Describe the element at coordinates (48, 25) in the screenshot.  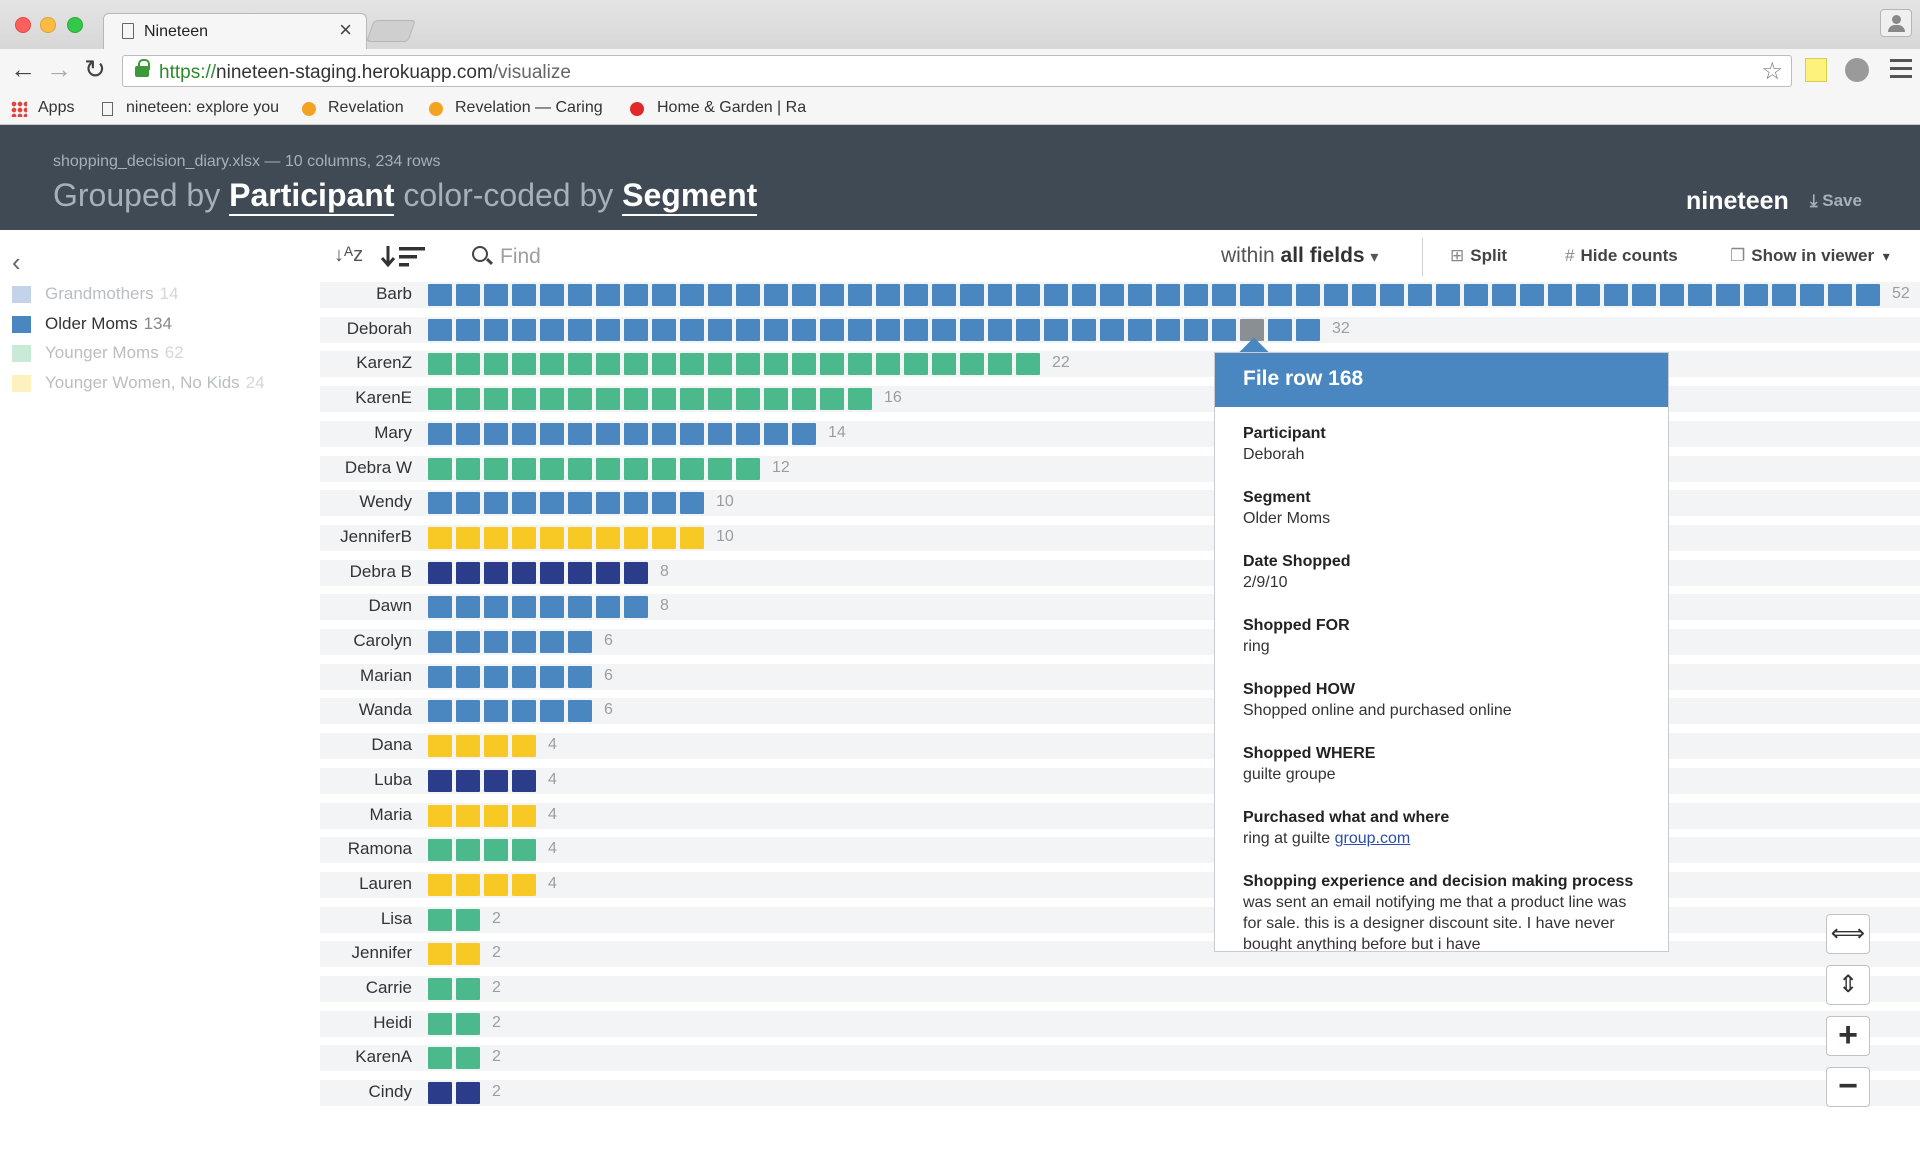
I see `window-minimize-button` at that location.